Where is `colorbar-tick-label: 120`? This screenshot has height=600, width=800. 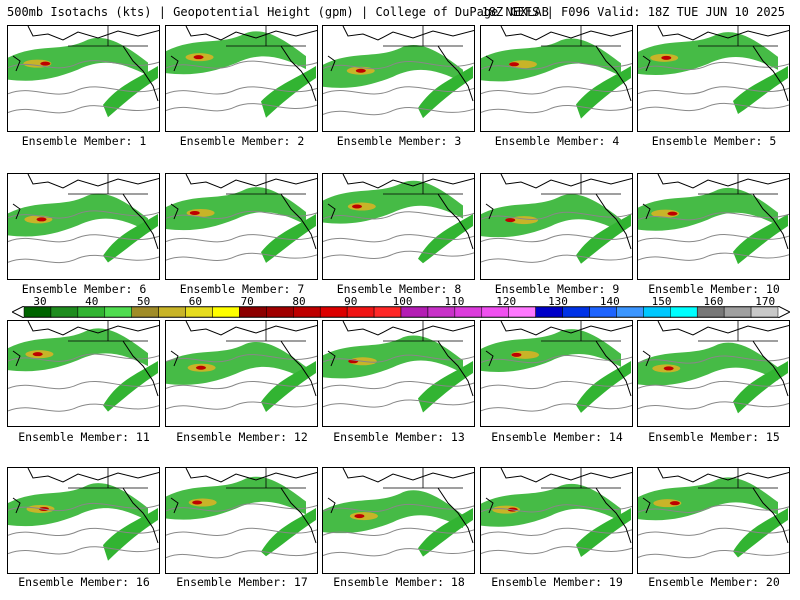
colorbar-tick-label: 120 is located at coordinates (506, 301).